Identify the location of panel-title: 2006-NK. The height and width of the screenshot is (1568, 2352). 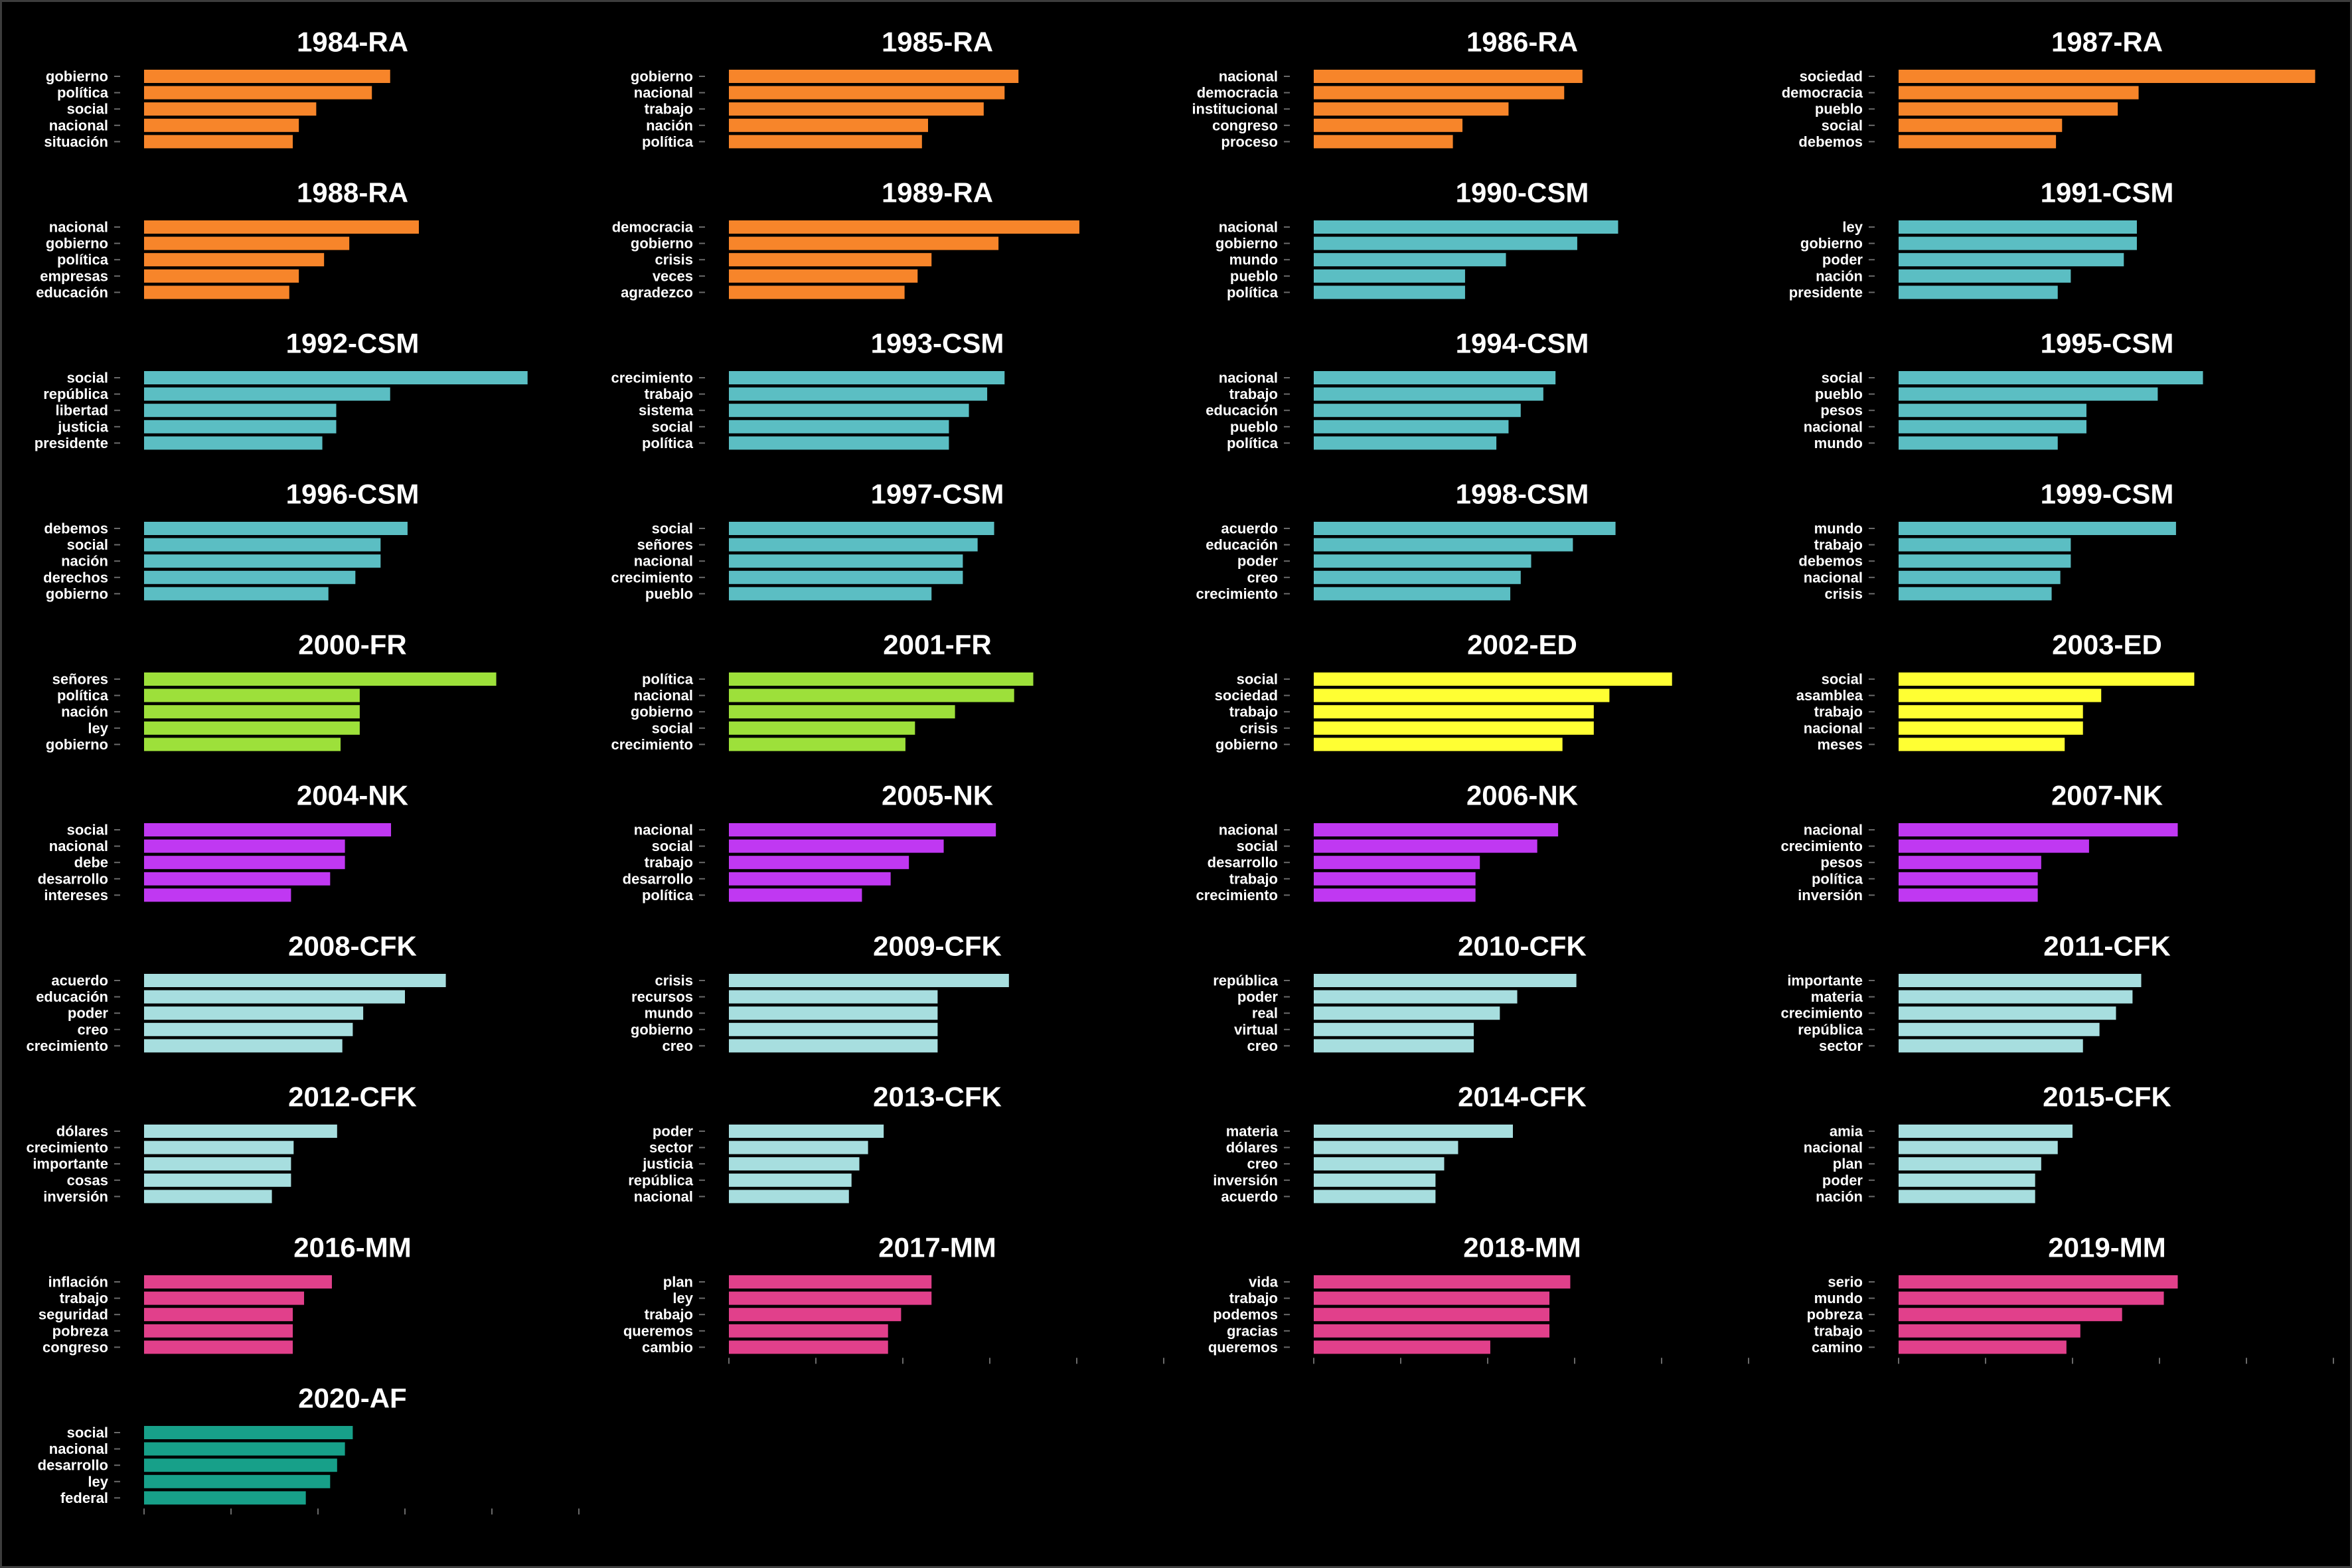
(1522, 795).